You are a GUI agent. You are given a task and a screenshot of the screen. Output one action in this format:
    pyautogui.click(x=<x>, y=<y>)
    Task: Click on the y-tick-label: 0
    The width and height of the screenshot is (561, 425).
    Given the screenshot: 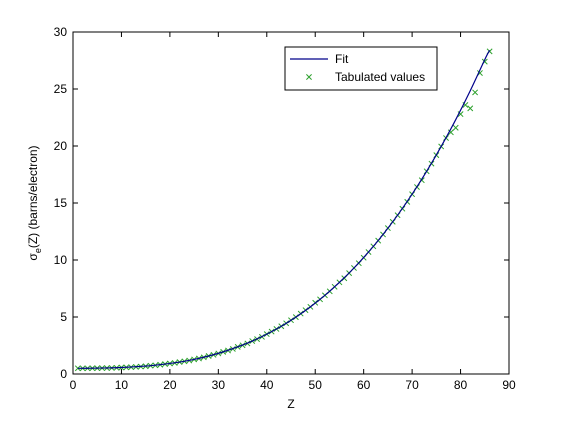 What is the action you would take?
    pyautogui.click(x=63, y=374)
    